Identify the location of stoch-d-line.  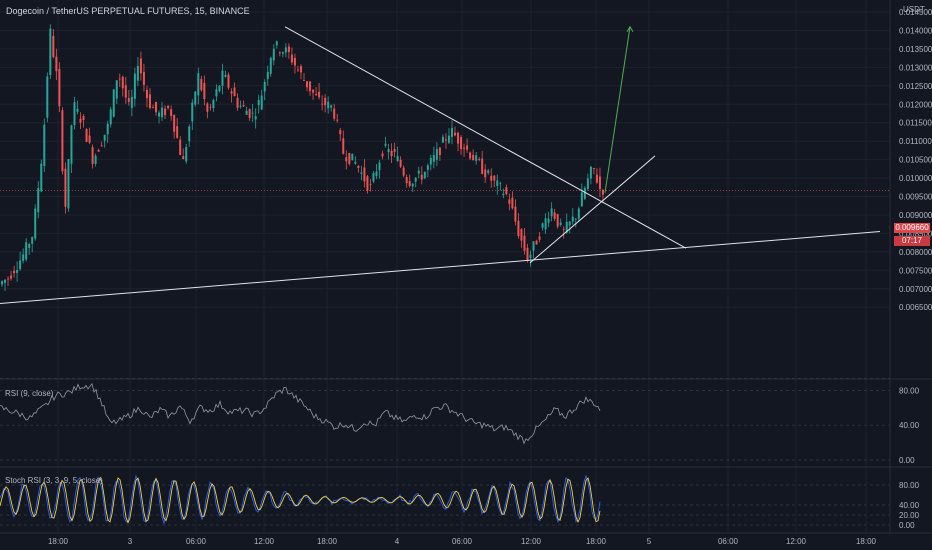
(300, 500).